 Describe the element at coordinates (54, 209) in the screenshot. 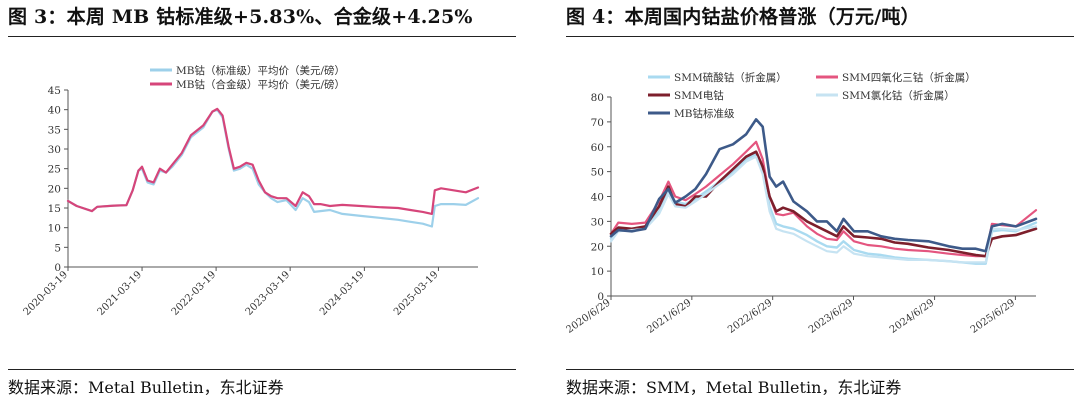

I see `y-tick-label: 15` at that location.